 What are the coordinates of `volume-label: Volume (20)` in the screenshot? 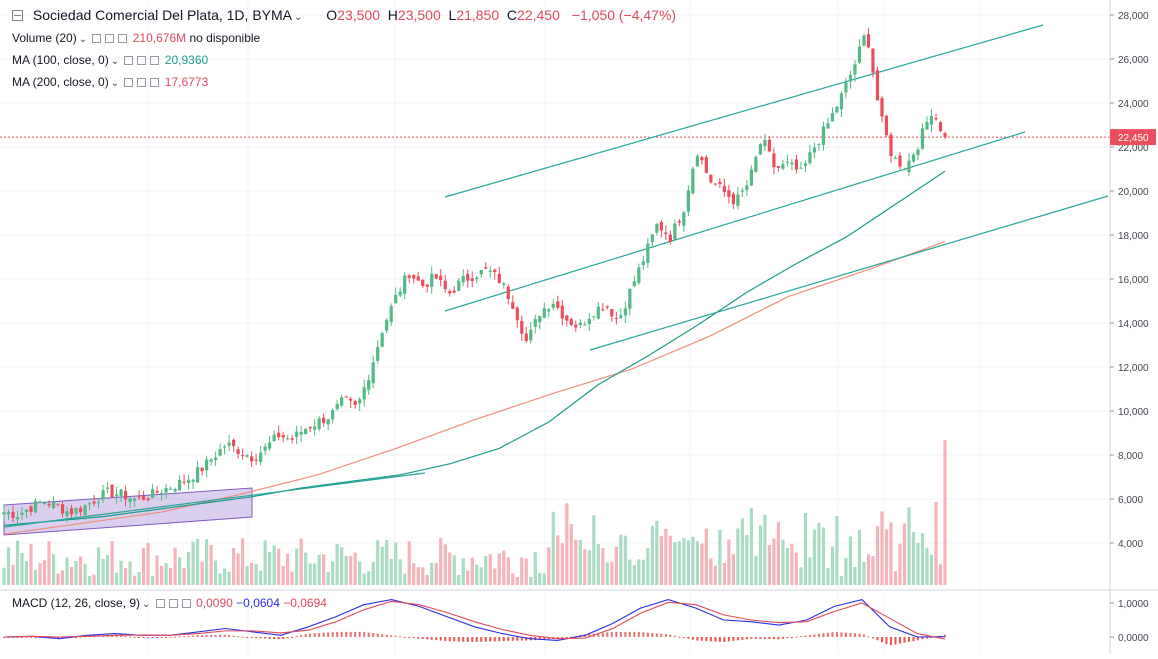 It's located at (44, 38).